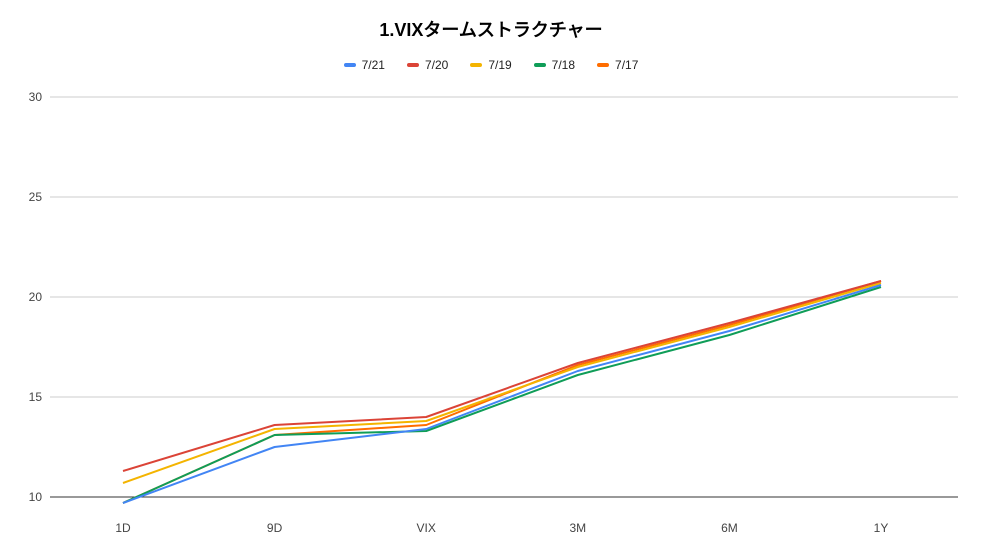 The height and width of the screenshot is (559, 982). What do you see at coordinates (36, 197) in the screenshot?
I see `y-tick-label: 25` at bounding box center [36, 197].